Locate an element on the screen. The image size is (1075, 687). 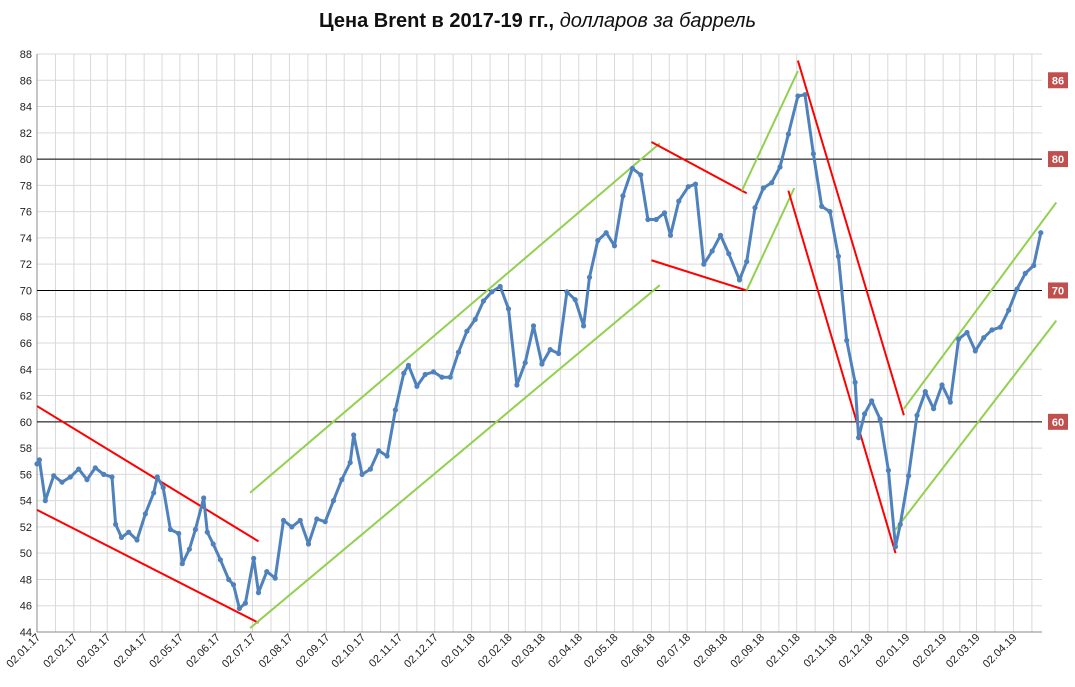
x-tick-label: 02.01.19 is located at coordinates (893, 651).